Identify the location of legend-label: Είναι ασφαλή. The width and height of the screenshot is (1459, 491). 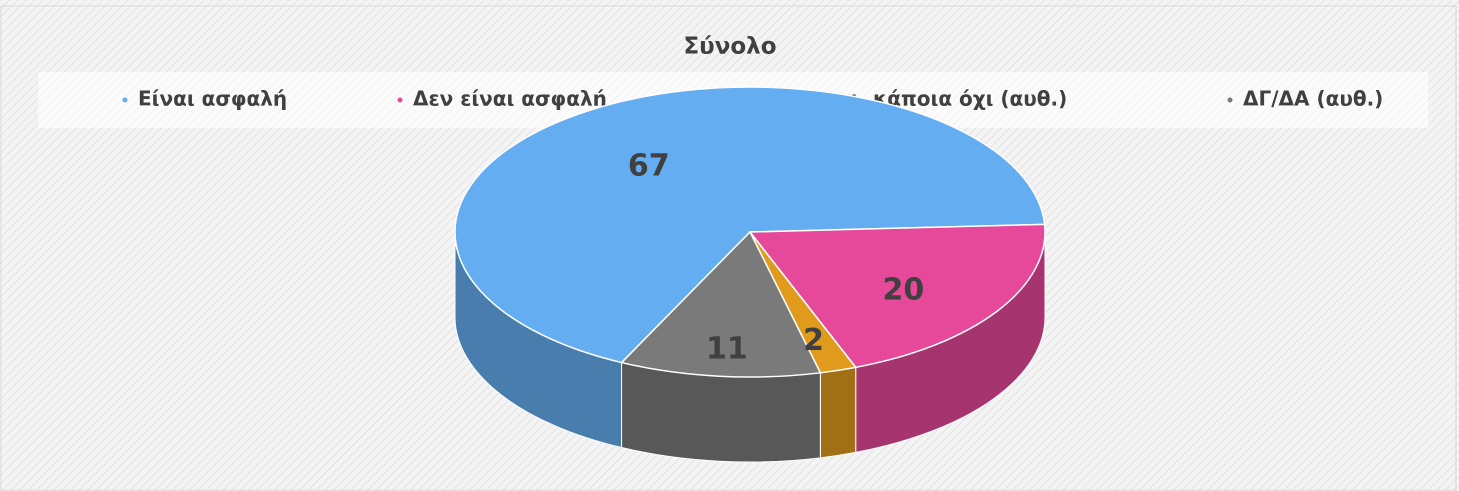
(212, 99).